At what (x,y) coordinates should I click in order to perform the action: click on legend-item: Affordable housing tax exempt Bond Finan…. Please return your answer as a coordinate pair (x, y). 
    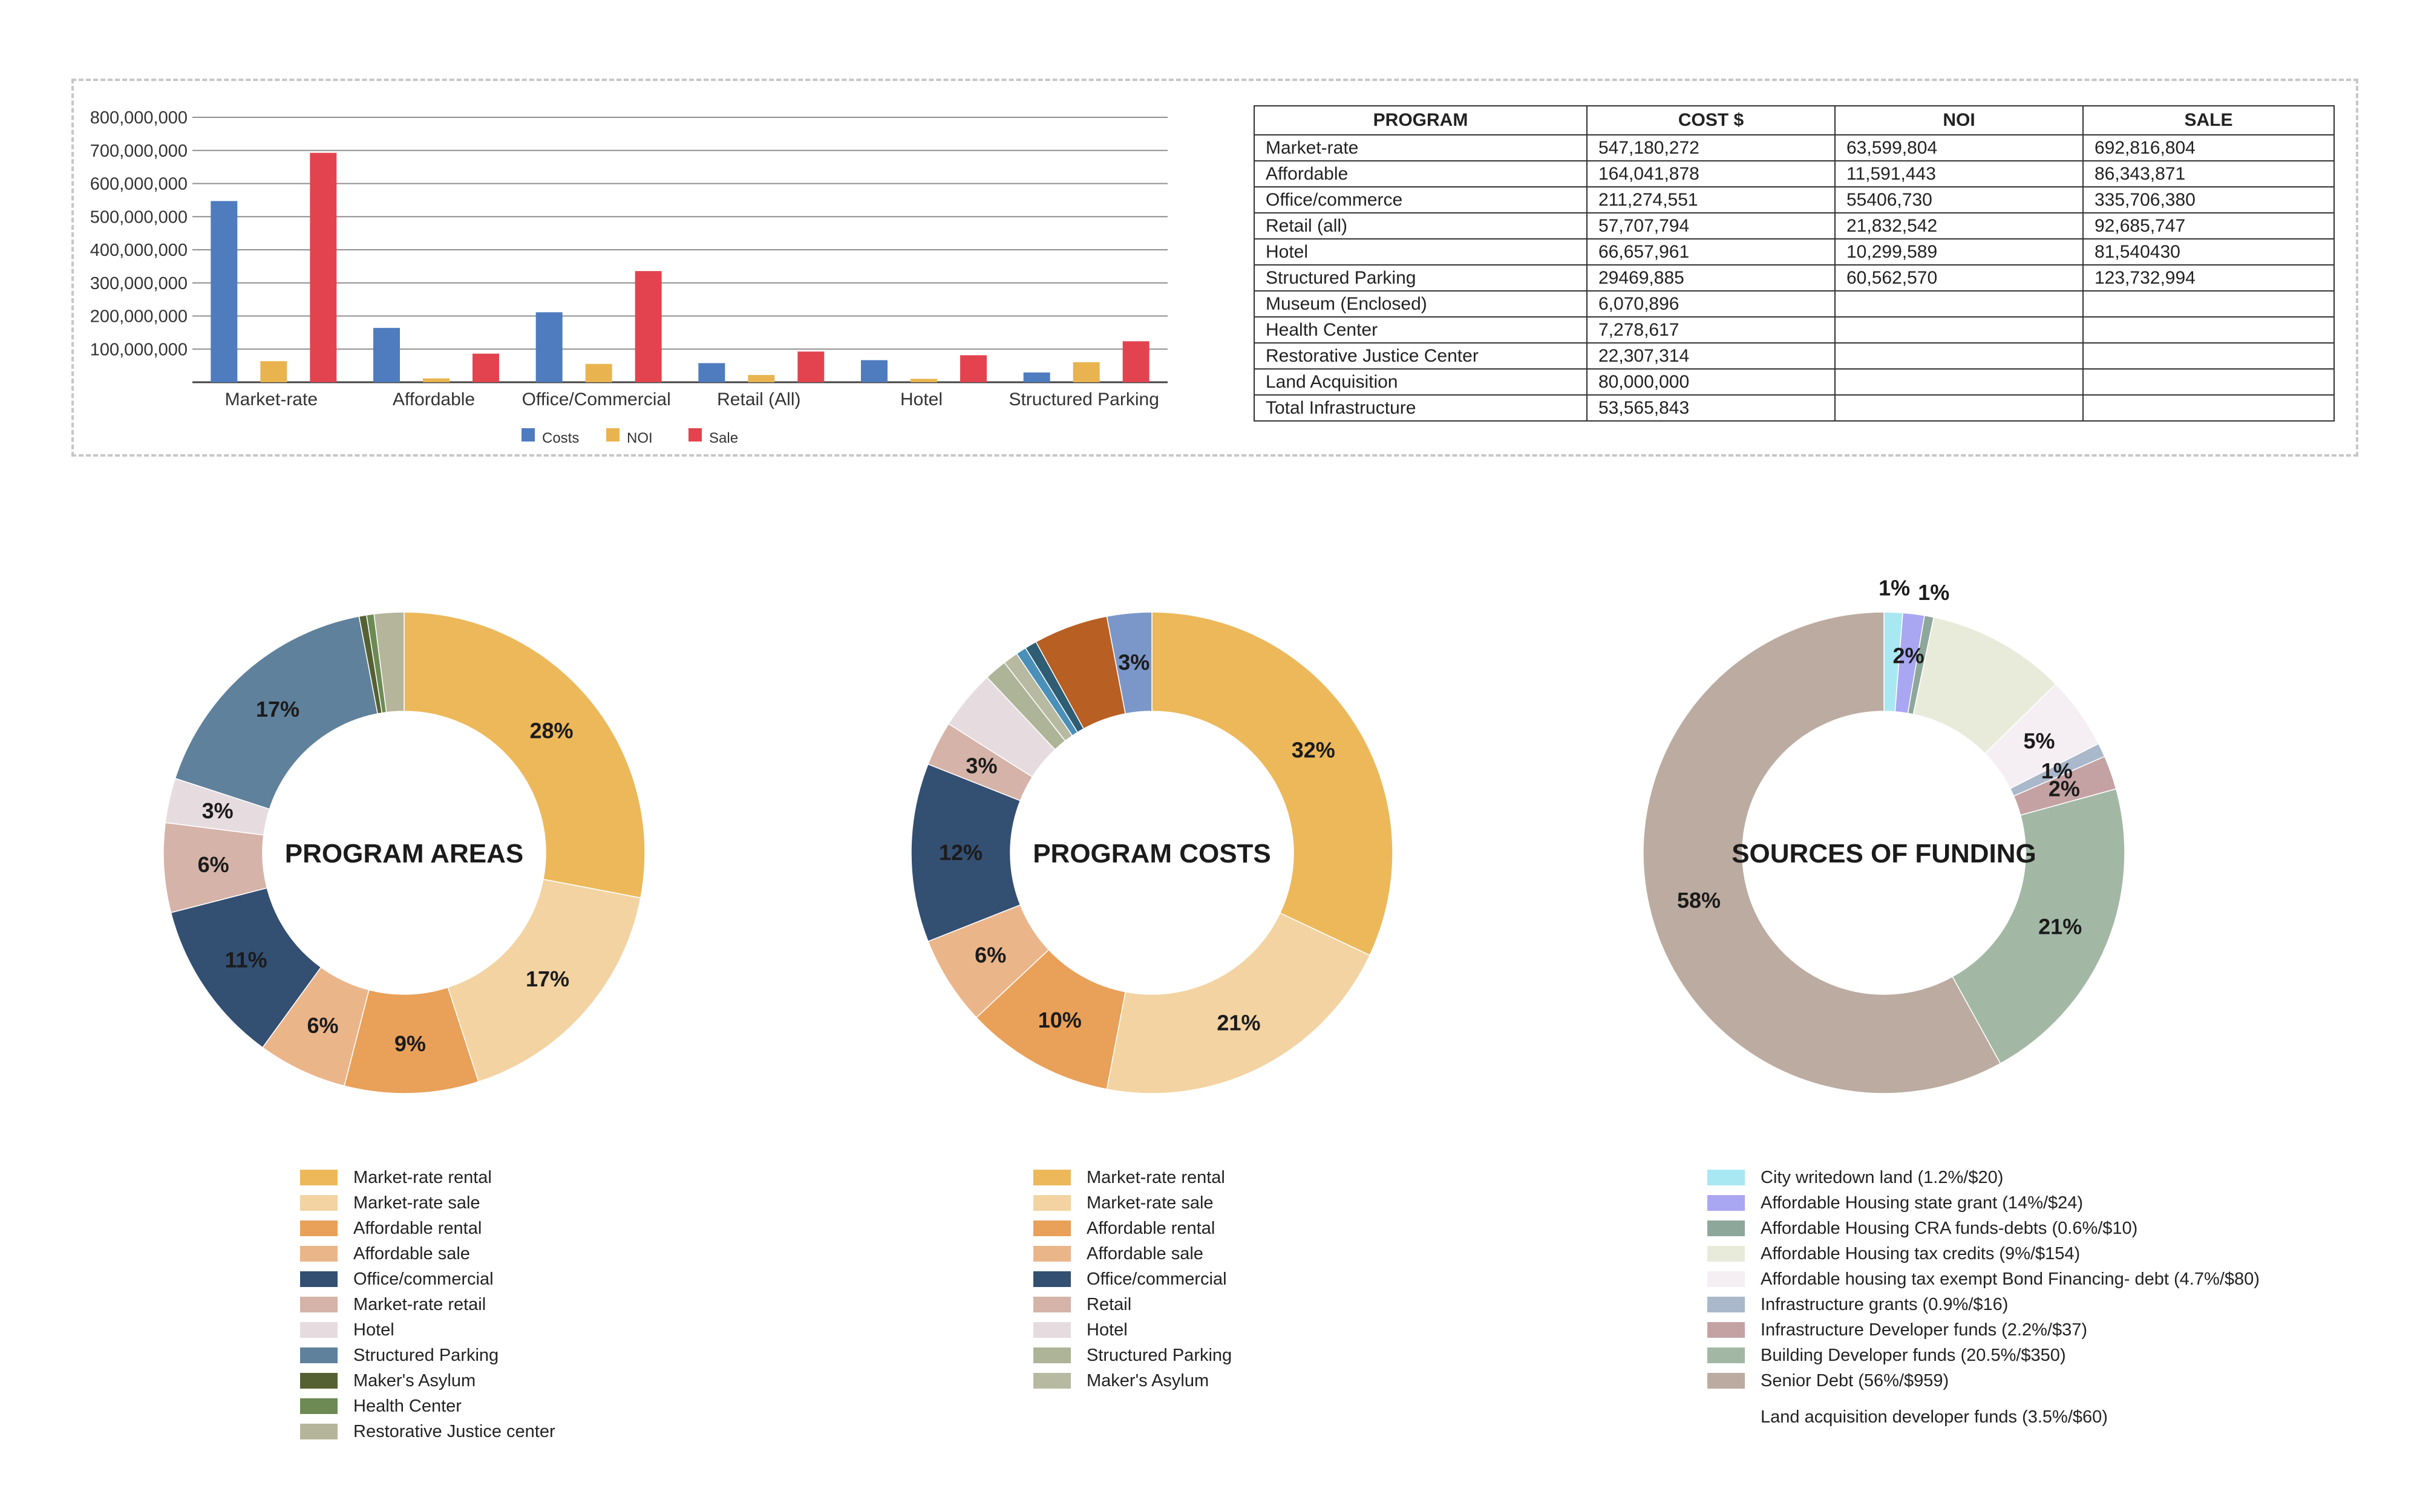
    Looking at the image, I should click on (1983, 1279).